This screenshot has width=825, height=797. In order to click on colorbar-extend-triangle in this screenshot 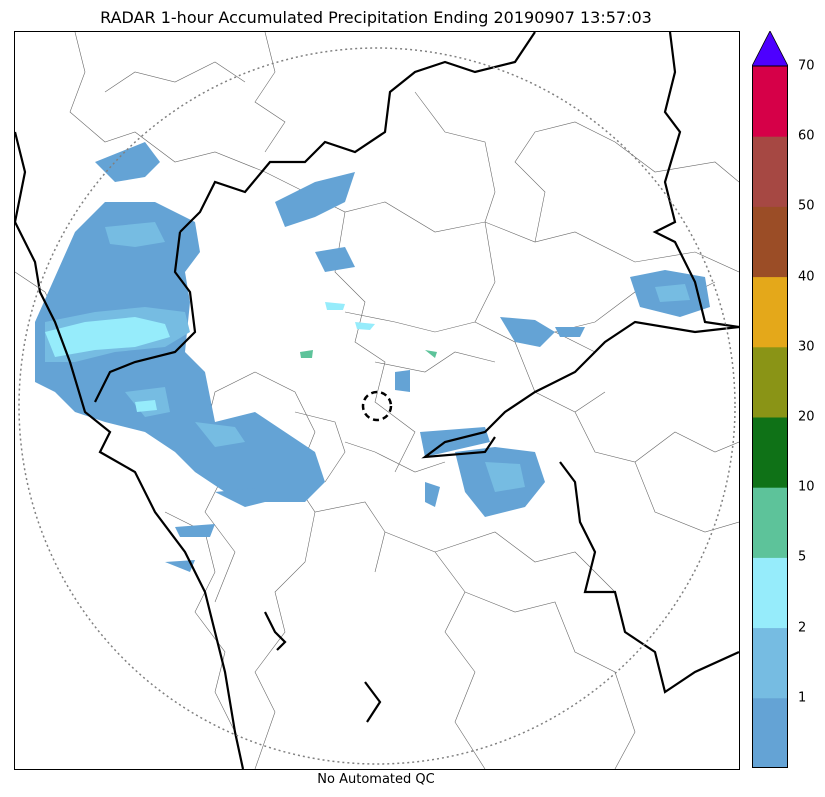, I will do `click(770, 49)`.